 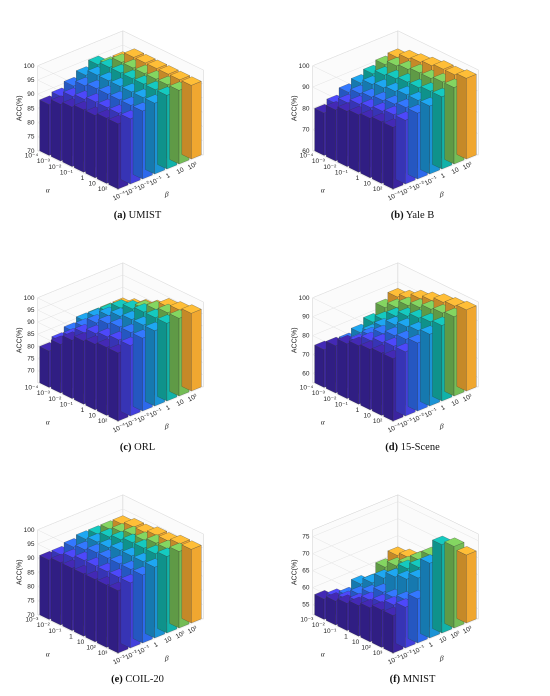 I want to click on z-tick-label: 55, so click(x=306, y=605).